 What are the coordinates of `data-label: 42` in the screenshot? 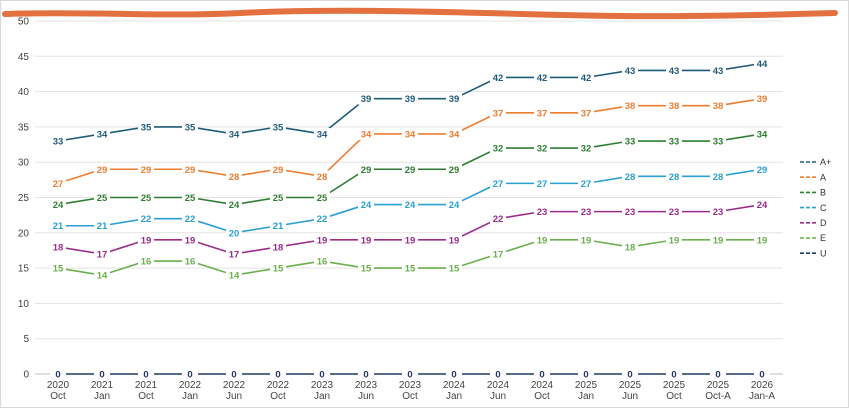 It's located at (498, 78).